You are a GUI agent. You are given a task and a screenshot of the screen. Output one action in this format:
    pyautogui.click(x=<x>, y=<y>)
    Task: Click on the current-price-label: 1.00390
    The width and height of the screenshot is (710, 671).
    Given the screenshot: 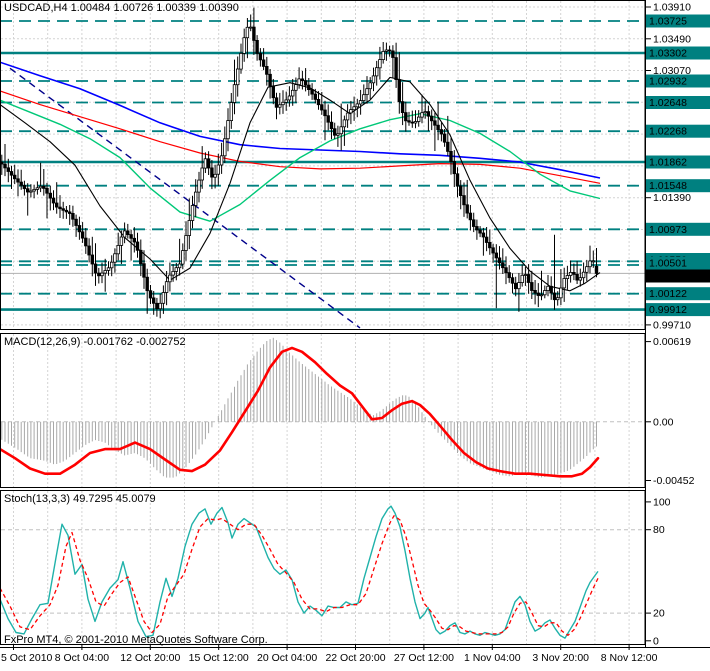 What is the action you would take?
    pyautogui.click(x=668, y=277)
    